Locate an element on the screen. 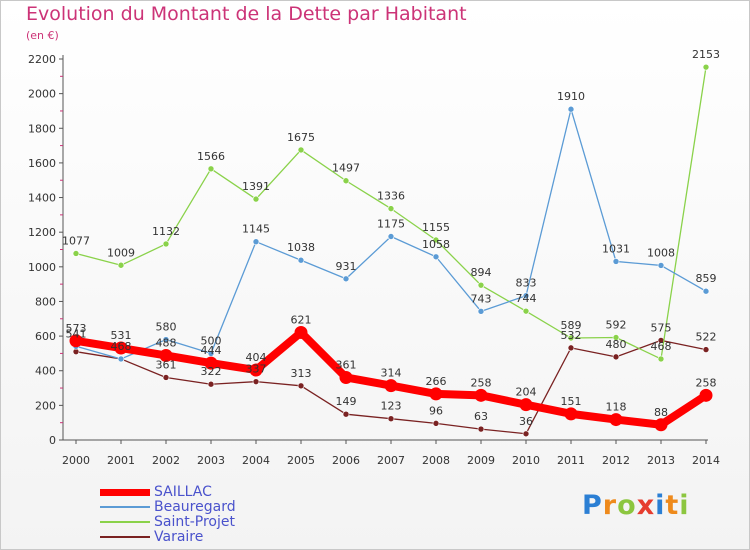  point-saillac-2003 is located at coordinates (211, 363).